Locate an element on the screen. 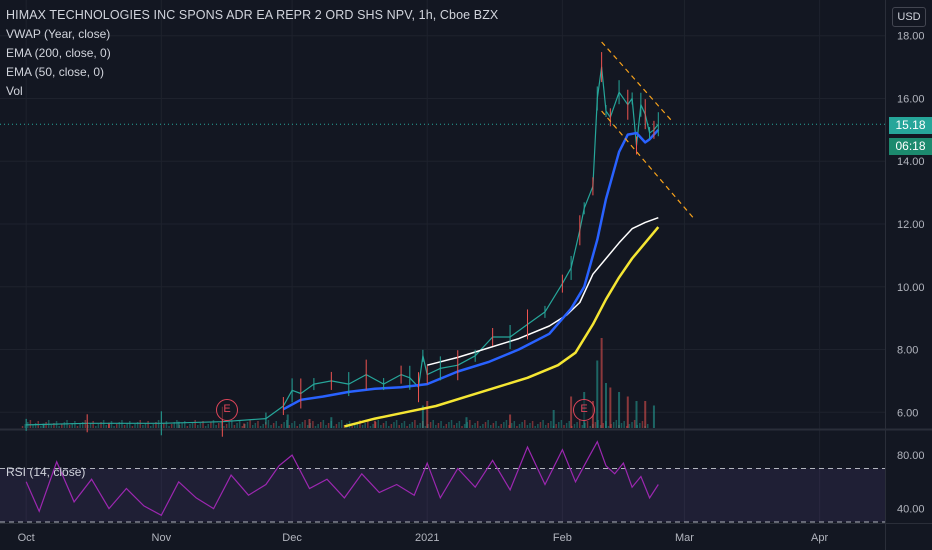 This screenshot has height=550, width=932. rsi-legend: RSI (14, close) is located at coordinates (46, 472).